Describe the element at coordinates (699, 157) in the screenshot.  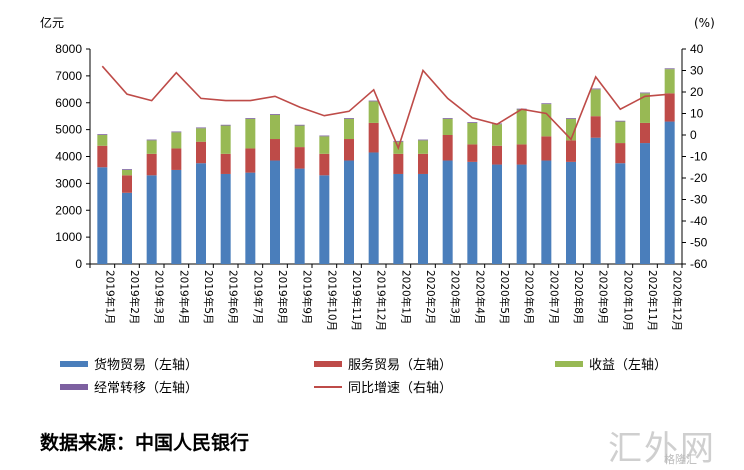
I see `right-tick-label: -10` at that location.